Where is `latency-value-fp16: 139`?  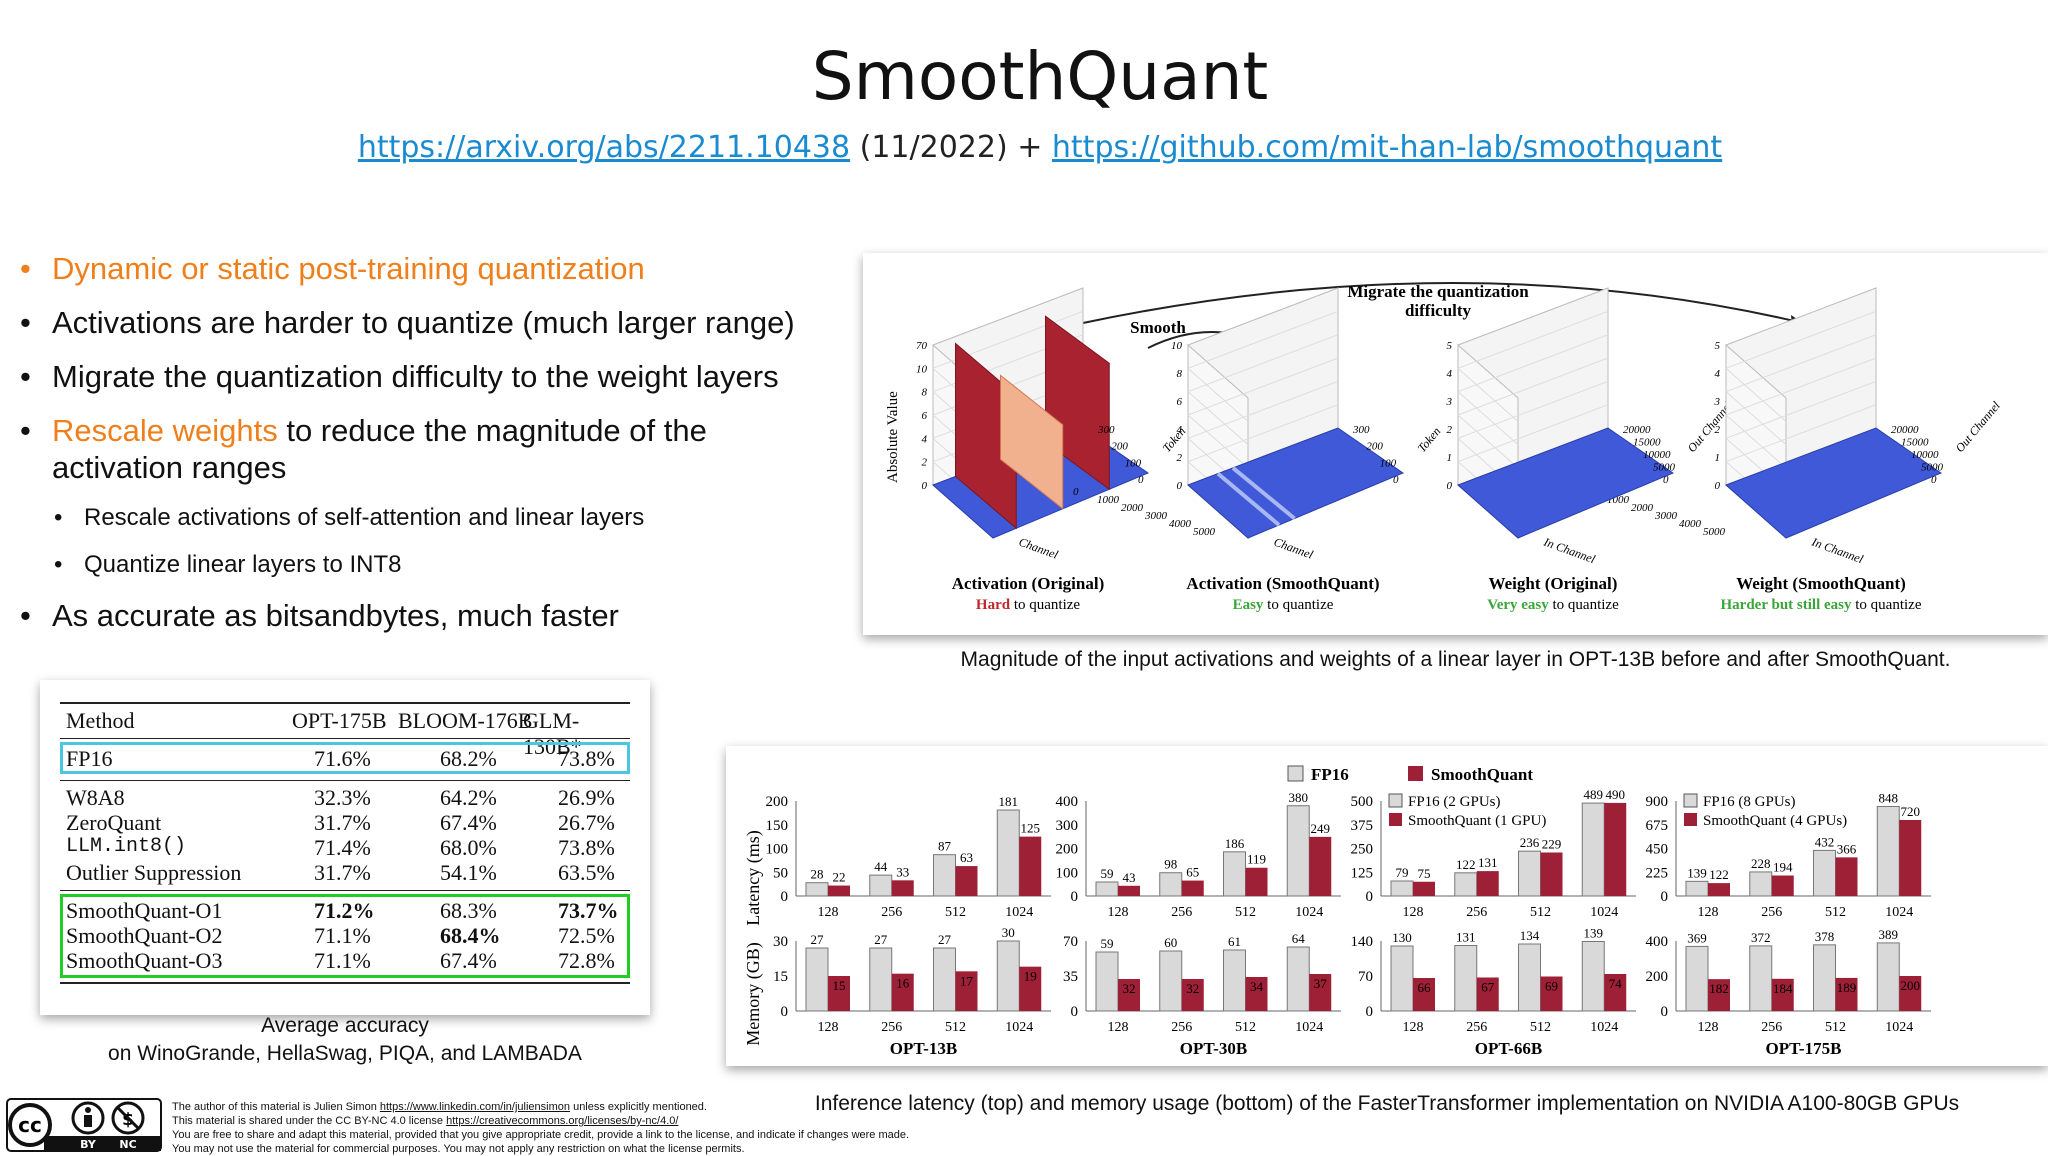
latency-value-fp16: 139 is located at coordinates (1697, 872).